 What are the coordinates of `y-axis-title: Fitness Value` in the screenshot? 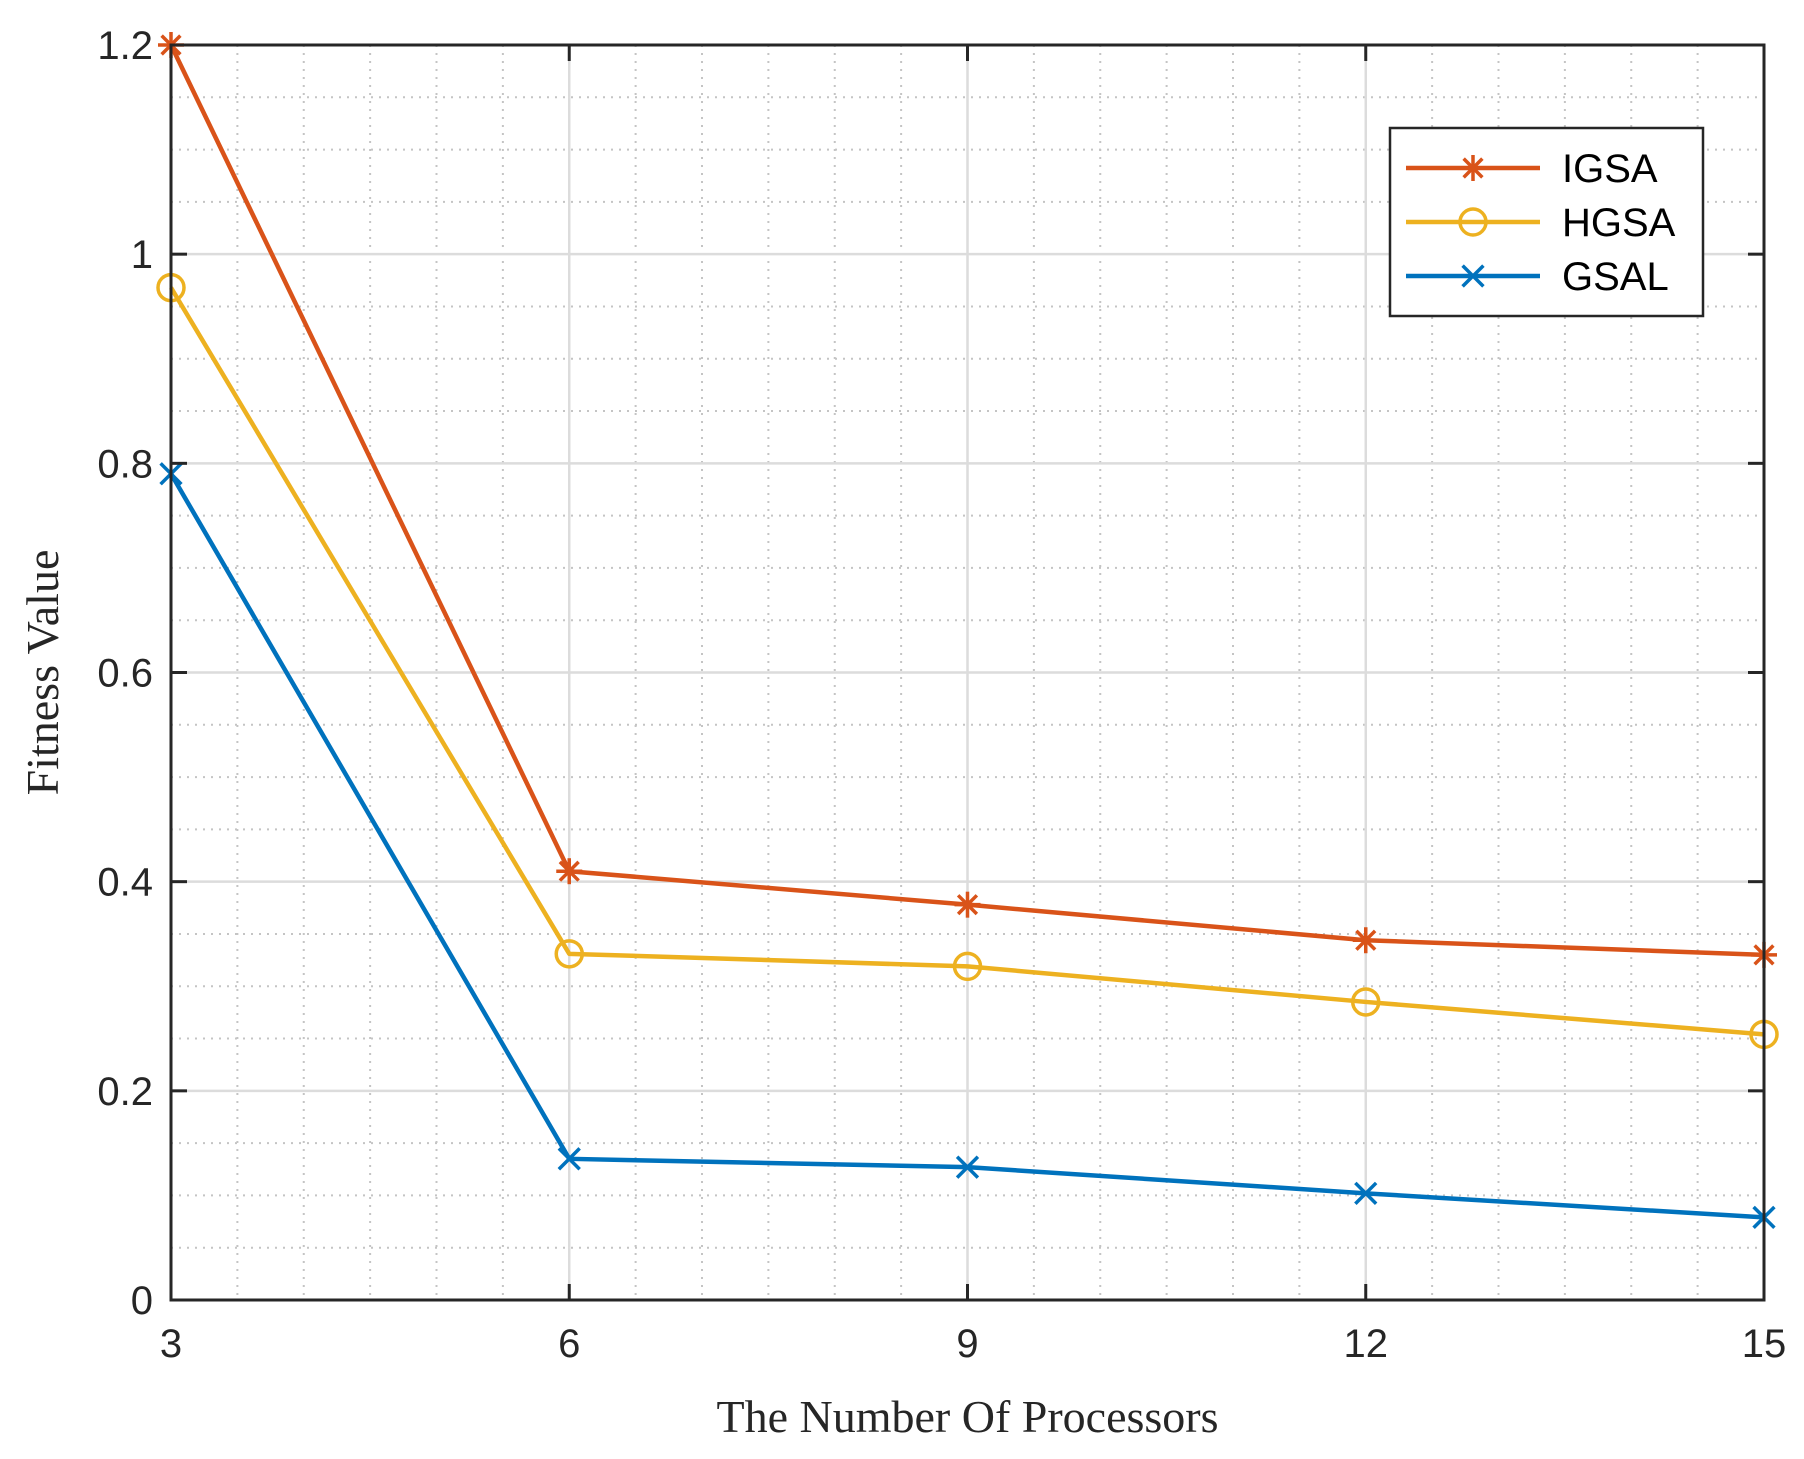 It's located at (42, 673).